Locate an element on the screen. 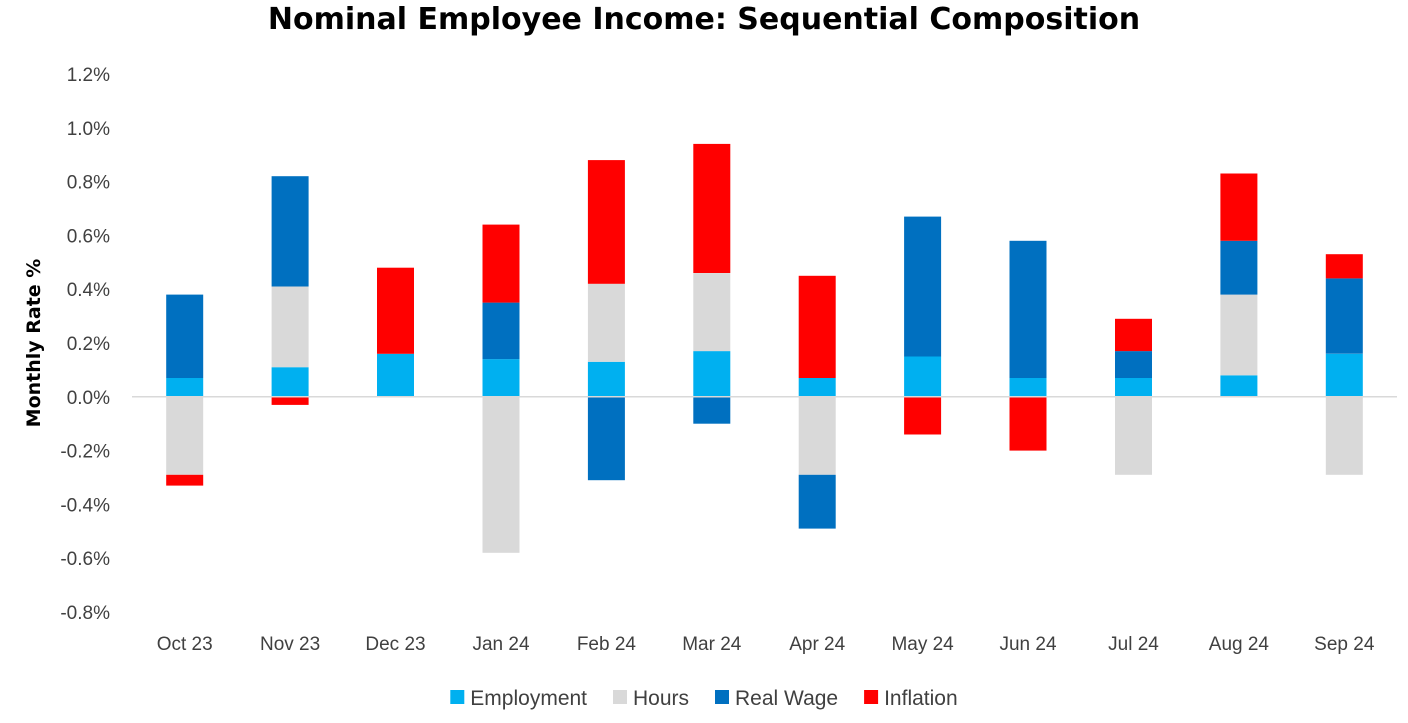 Image resolution: width=1408 pixels, height=723 pixels. y-tick-label: -0.4% is located at coordinates (85, 505).